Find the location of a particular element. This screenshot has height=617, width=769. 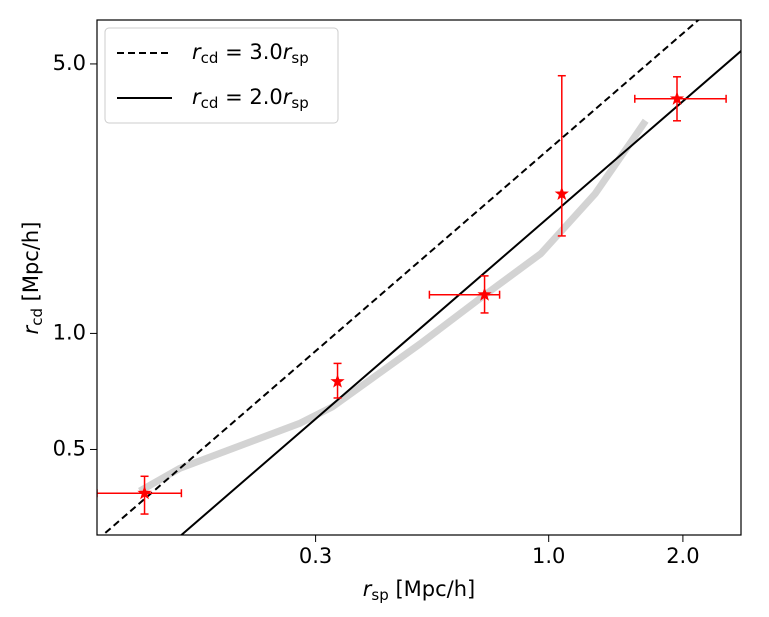

legend-label: rcd = 2.0rsp is located at coordinates (250, 98).